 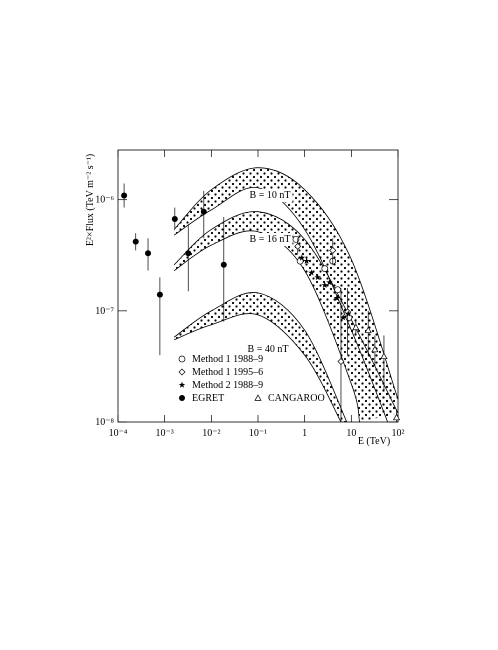 What do you see at coordinates (227, 385) in the screenshot?
I see `legend-label: Method 2 1988–9` at bounding box center [227, 385].